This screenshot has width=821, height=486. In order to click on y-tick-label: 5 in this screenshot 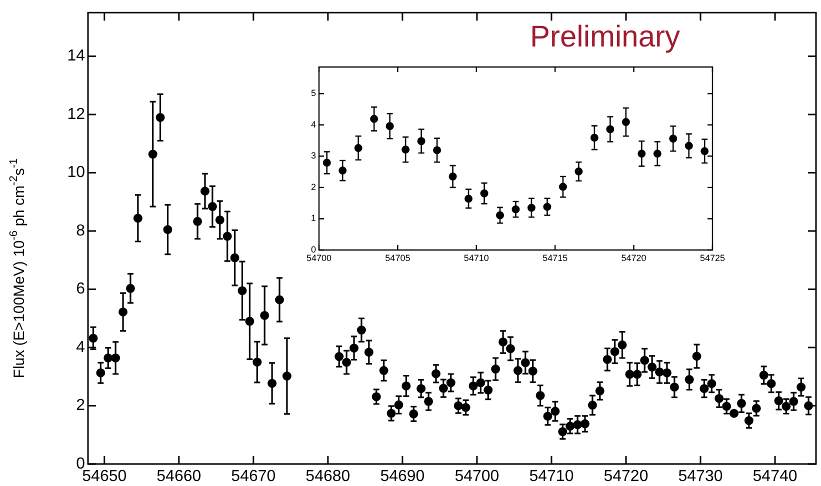, I will do `click(313, 93)`.